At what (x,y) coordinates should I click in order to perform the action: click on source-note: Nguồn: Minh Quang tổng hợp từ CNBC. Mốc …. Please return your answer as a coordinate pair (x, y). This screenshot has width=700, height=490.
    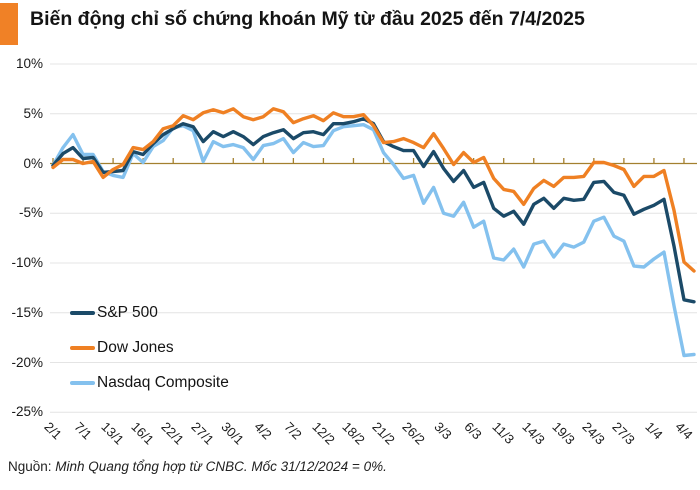
    Looking at the image, I should click on (197, 466).